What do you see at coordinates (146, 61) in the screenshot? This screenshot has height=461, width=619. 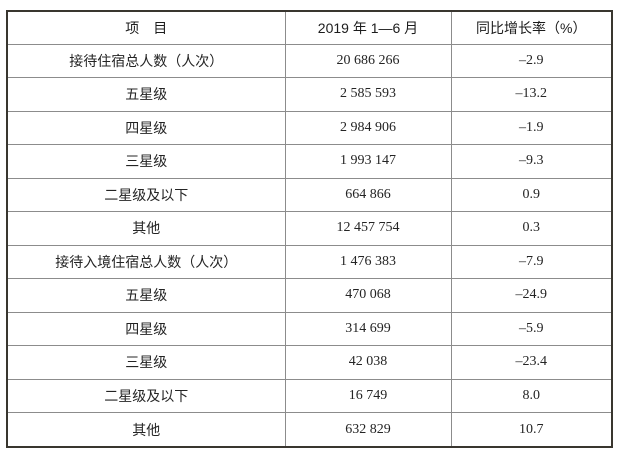 I see `cell-item: 接待住宿总人数（人次）` at bounding box center [146, 61].